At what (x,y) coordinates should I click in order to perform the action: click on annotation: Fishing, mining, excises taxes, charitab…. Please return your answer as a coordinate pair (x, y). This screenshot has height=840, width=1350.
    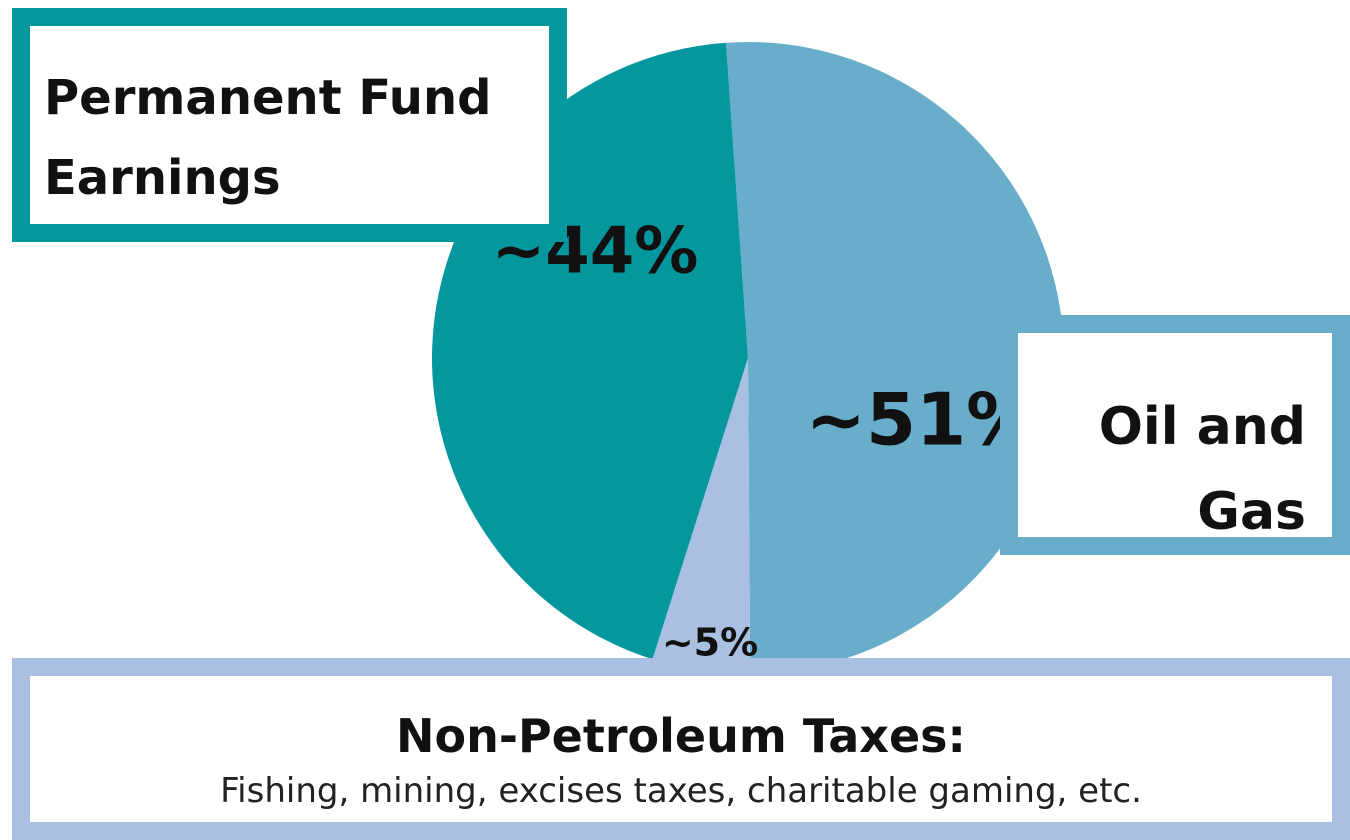
    Looking at the image, I should click on (681, 791).